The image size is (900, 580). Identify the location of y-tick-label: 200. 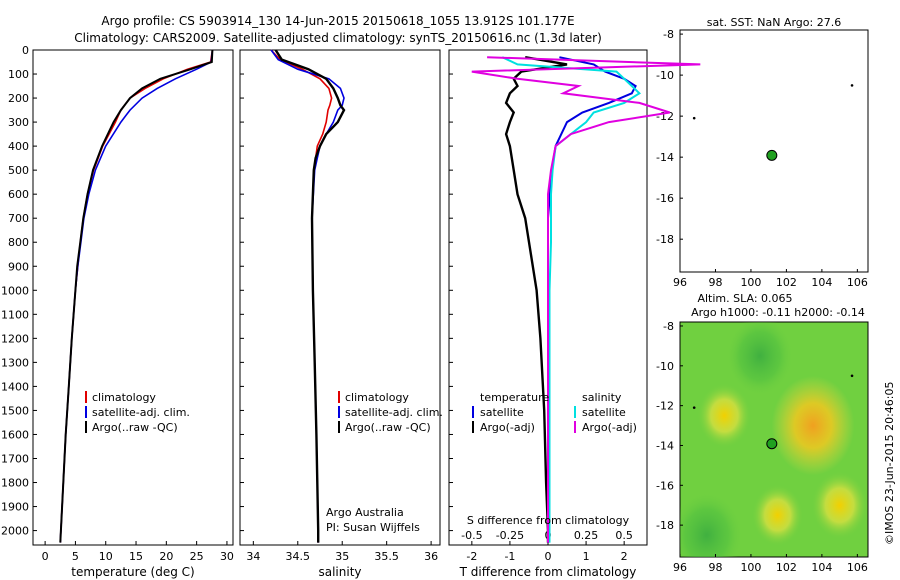
(18, 98).